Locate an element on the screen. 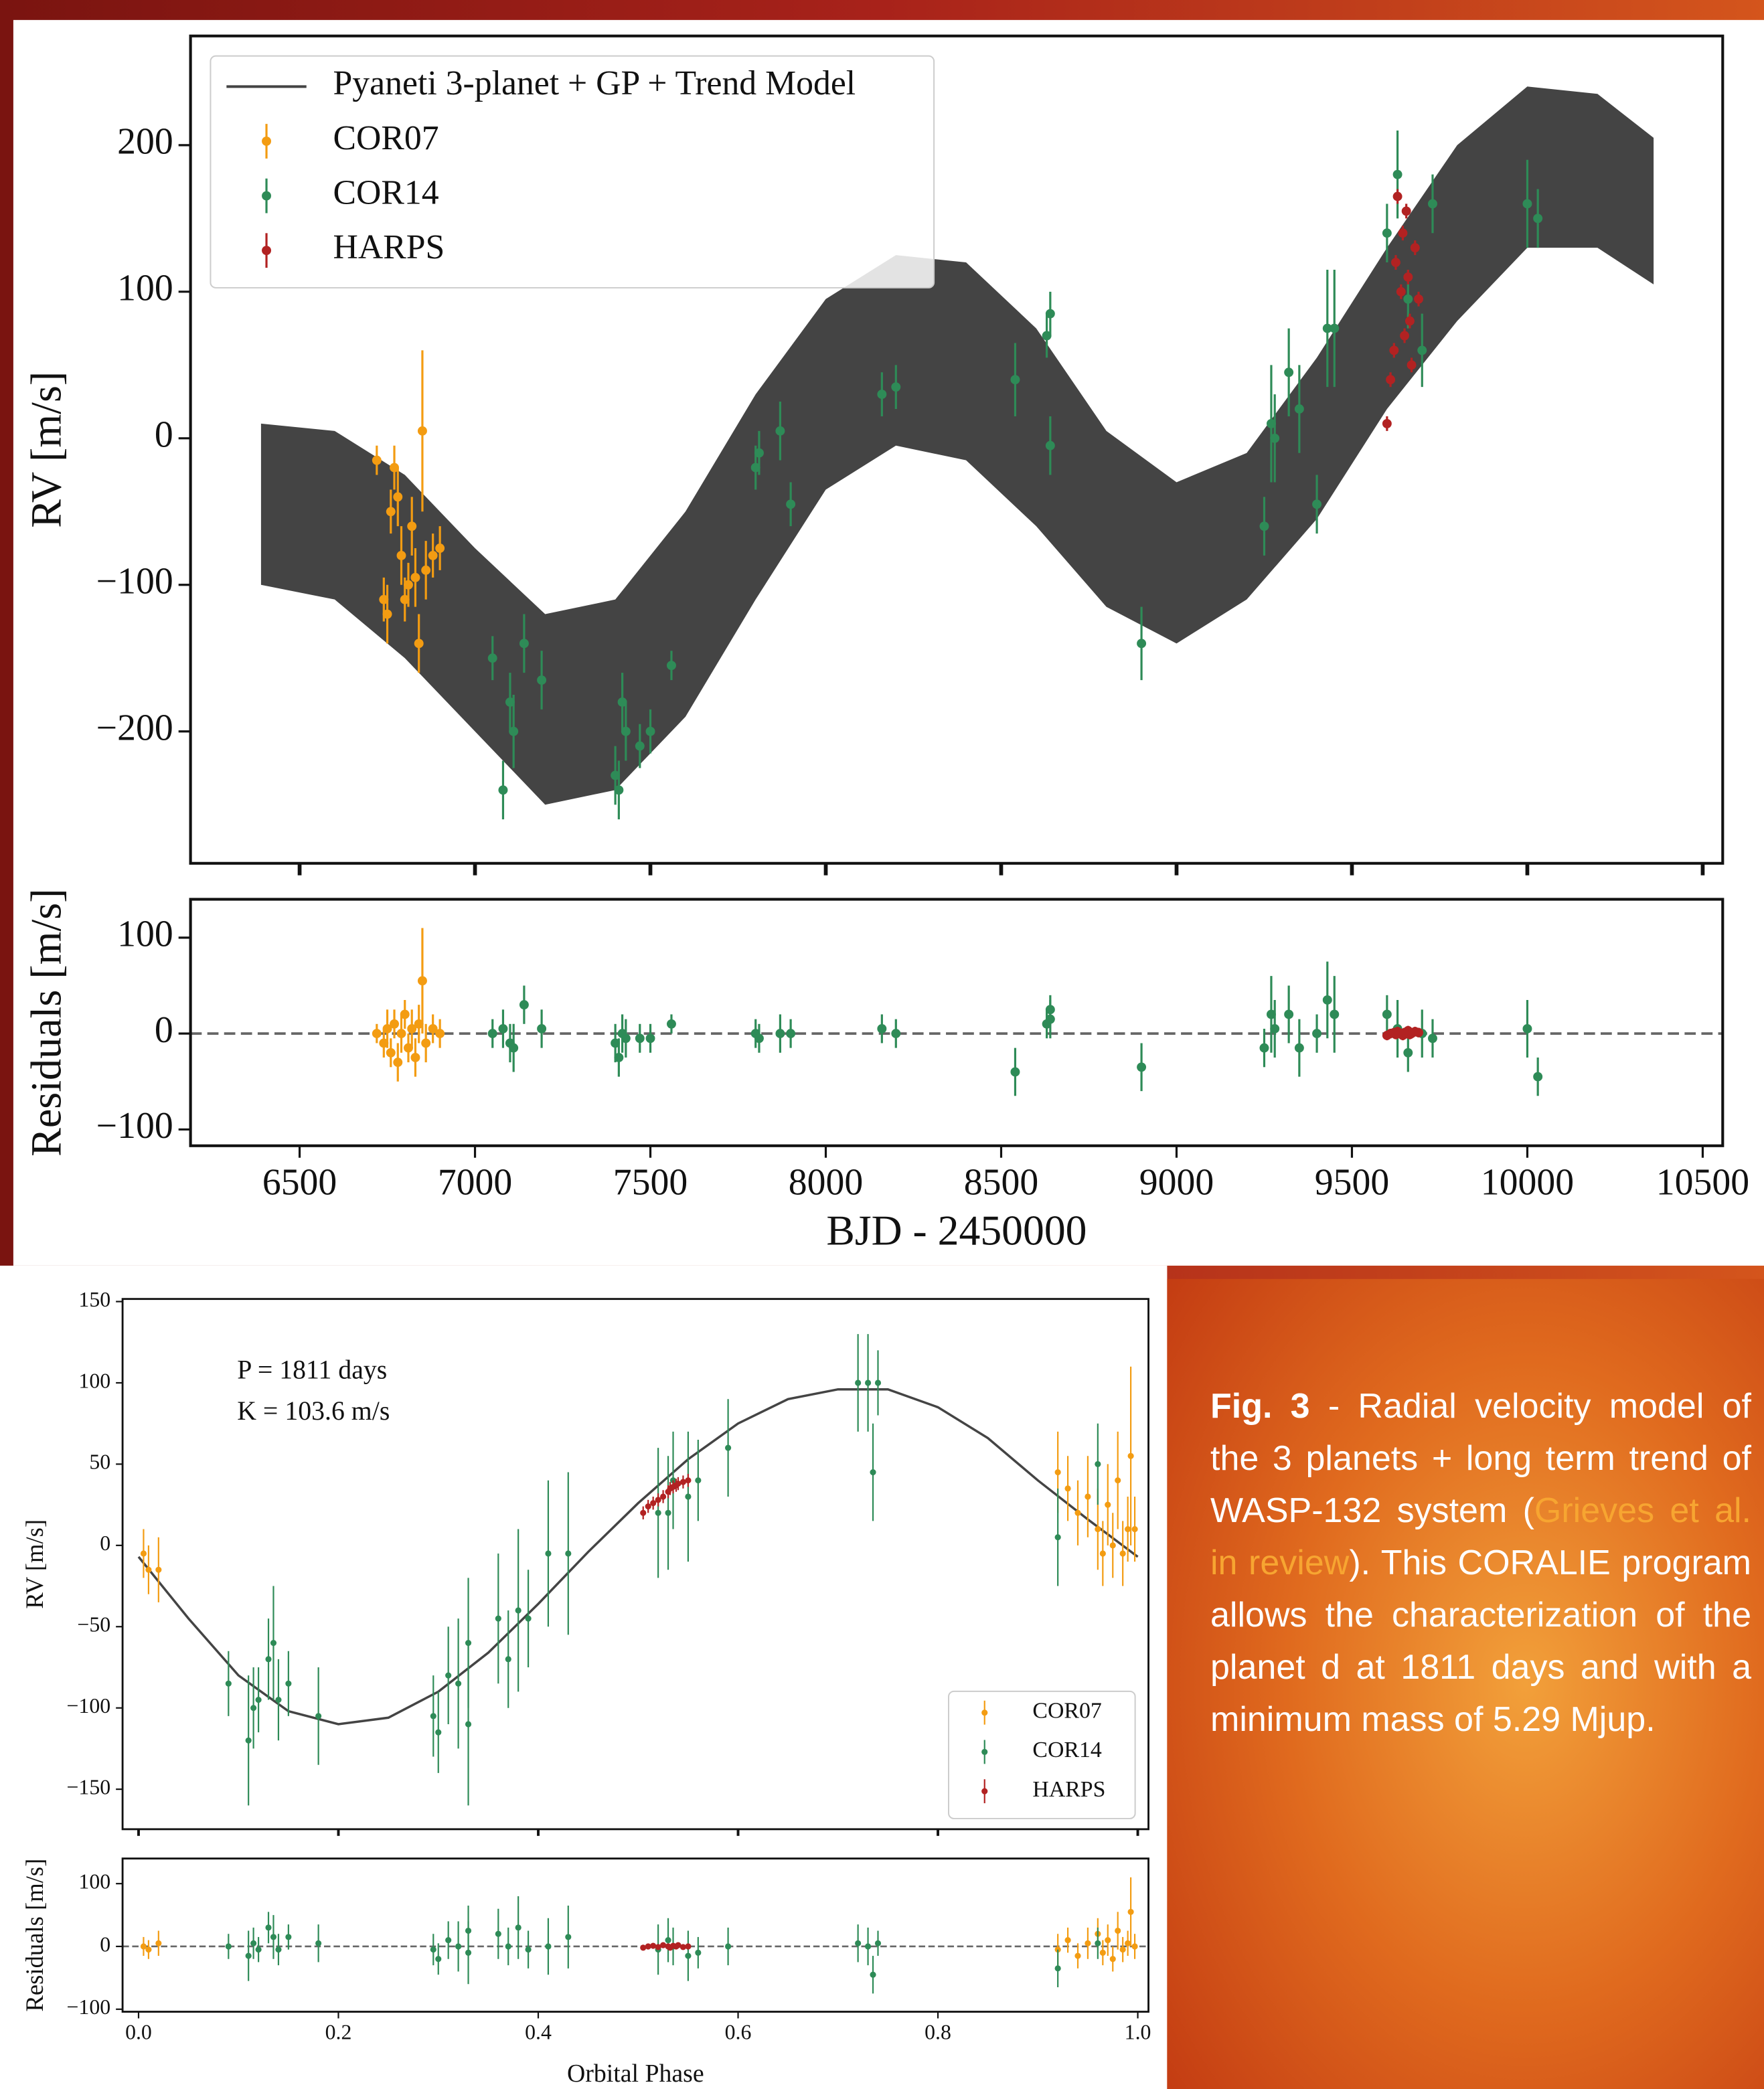  y-tick-label: 0 is located at coordinates (164, 1030).